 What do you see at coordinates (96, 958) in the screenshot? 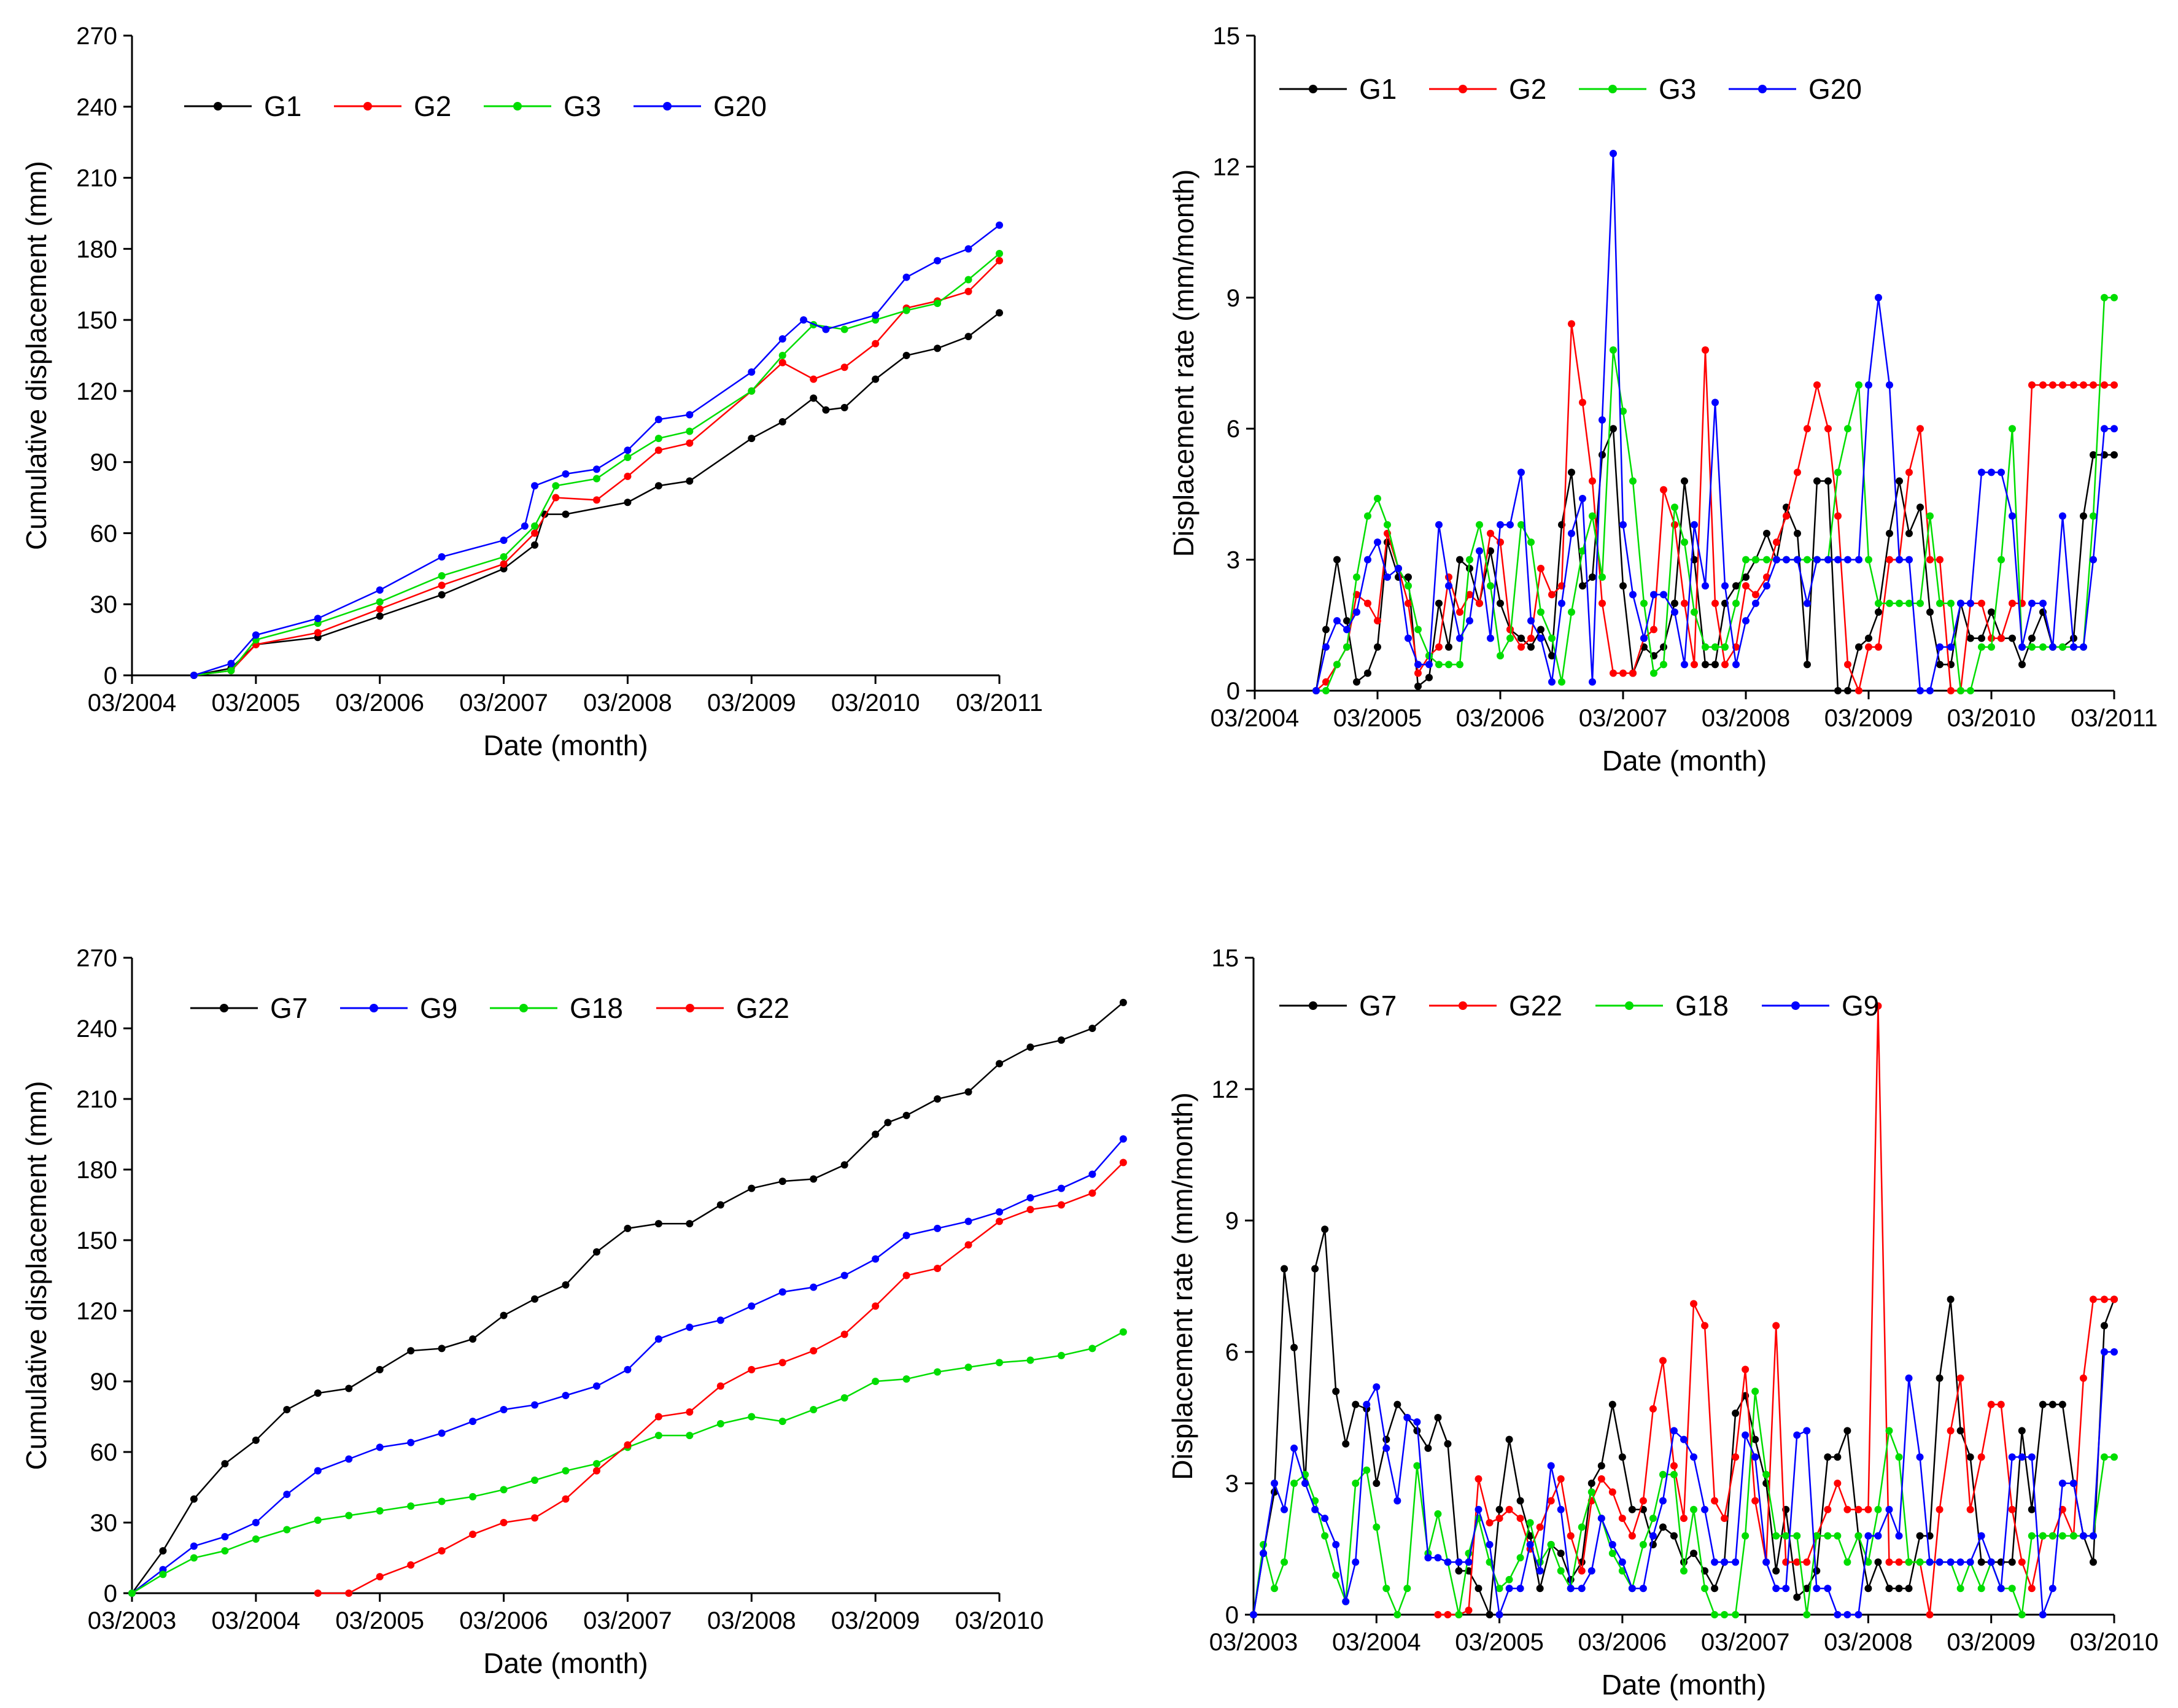
I see `y-tick-label: 270` at bounding box center [96, 958].